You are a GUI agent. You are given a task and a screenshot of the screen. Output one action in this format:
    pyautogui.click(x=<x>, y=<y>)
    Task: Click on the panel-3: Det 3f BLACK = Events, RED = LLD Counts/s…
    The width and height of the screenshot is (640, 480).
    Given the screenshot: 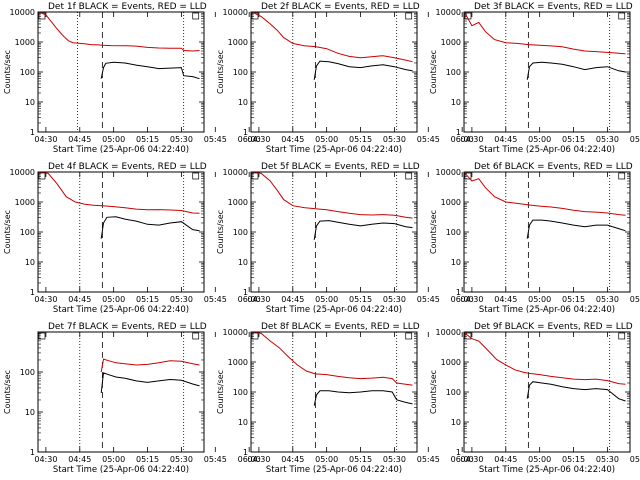 What is the action you would take?
    pyautogui.click(x=534, y=78)
    